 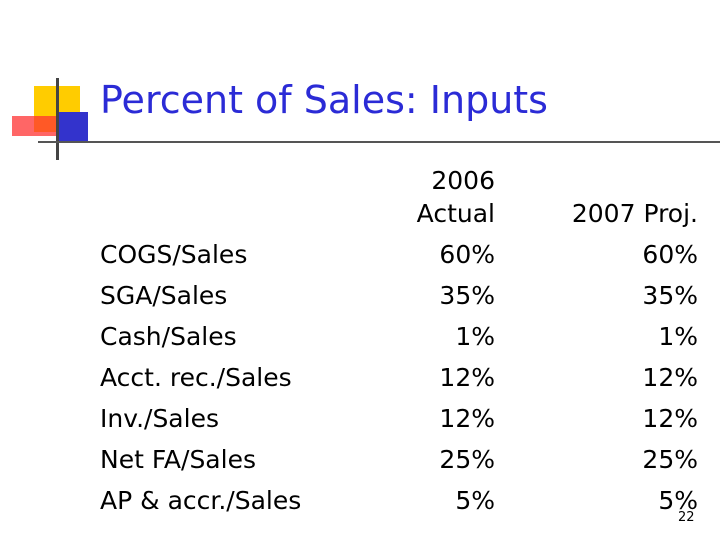 I want to click on row-value-2006-actual: 1%, so click(x=475, y=336).